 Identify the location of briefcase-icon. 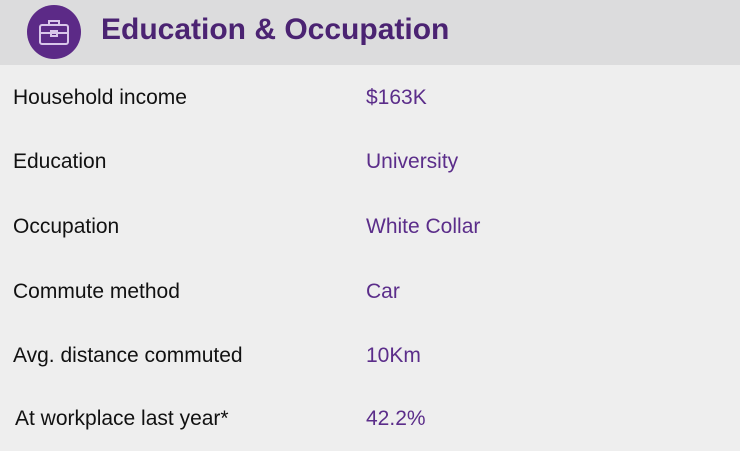
(54, 32).